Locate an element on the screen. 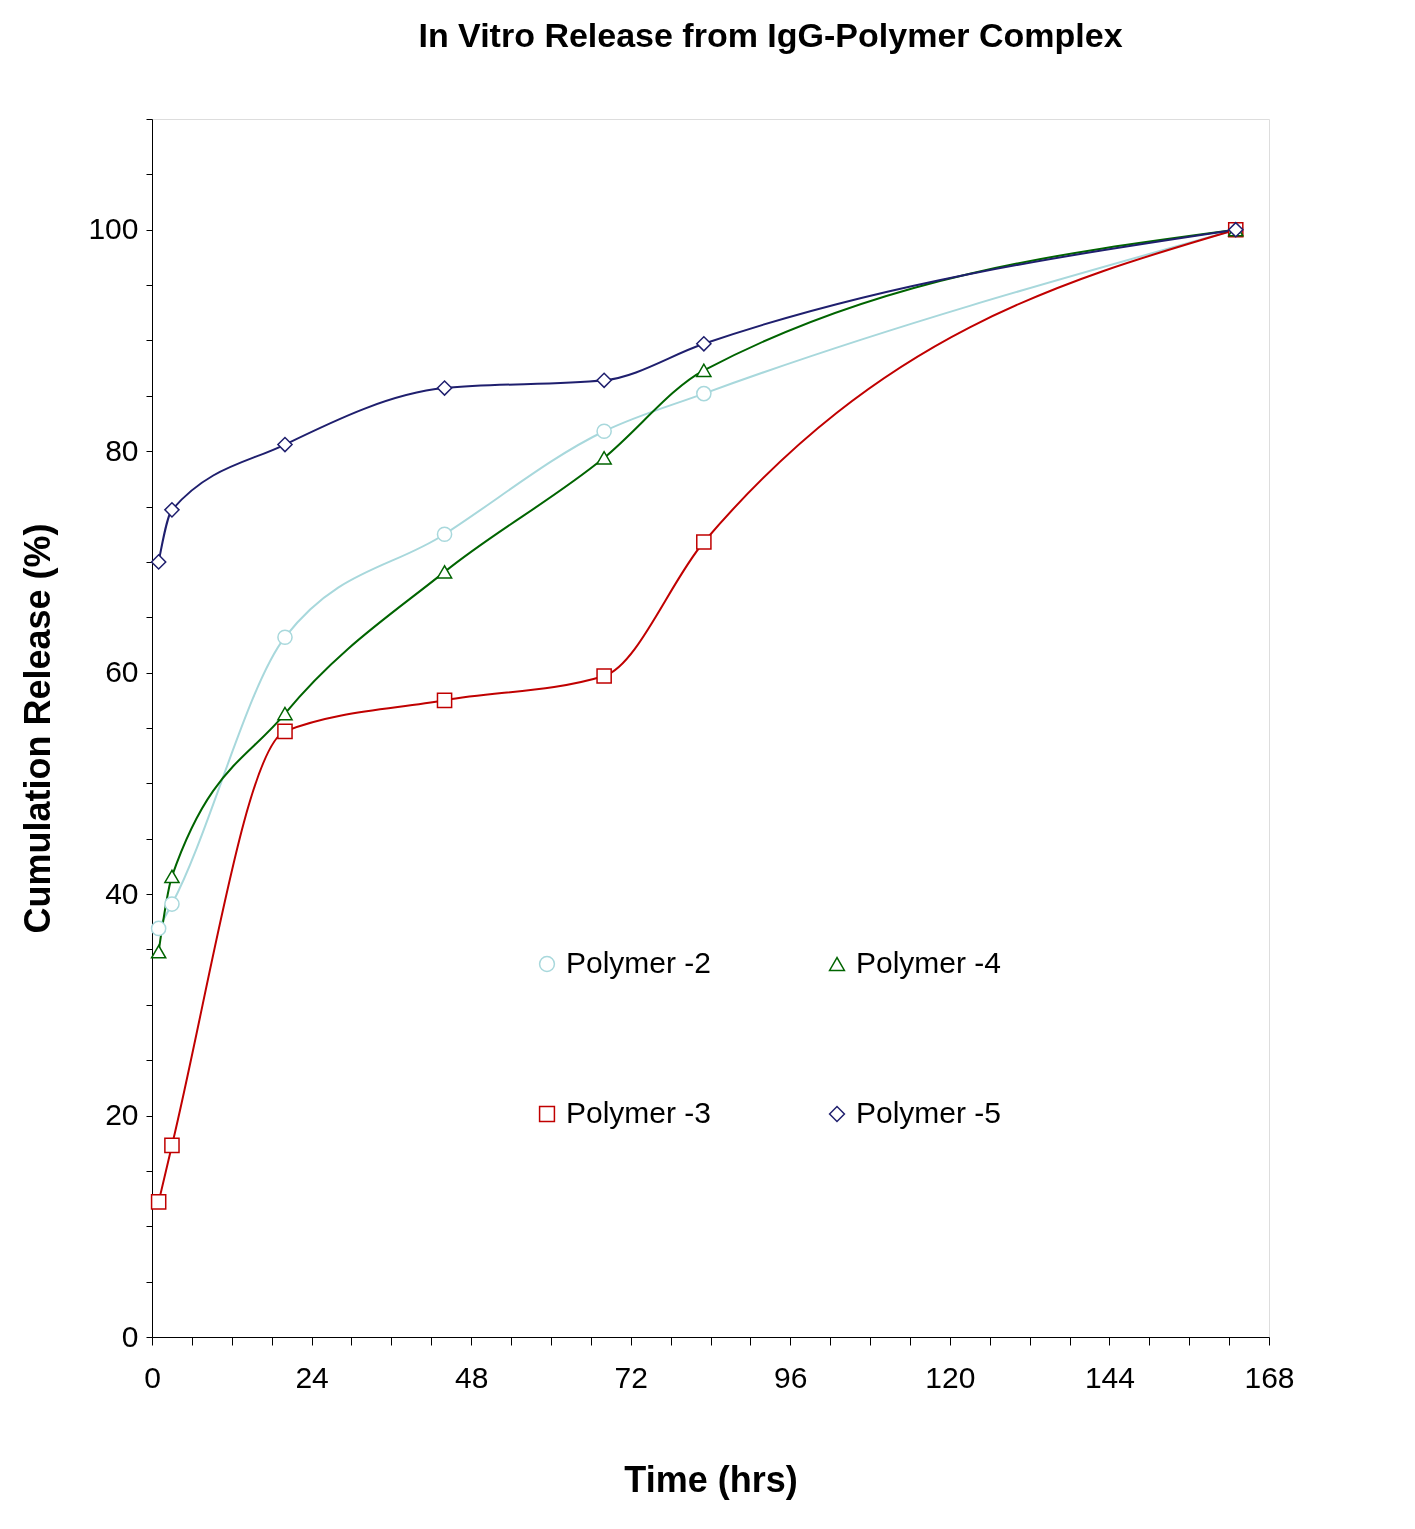 The height and width of the screenshot is (1529, 1415). y-tick-label: 80 is located at coordinates (122, 450).